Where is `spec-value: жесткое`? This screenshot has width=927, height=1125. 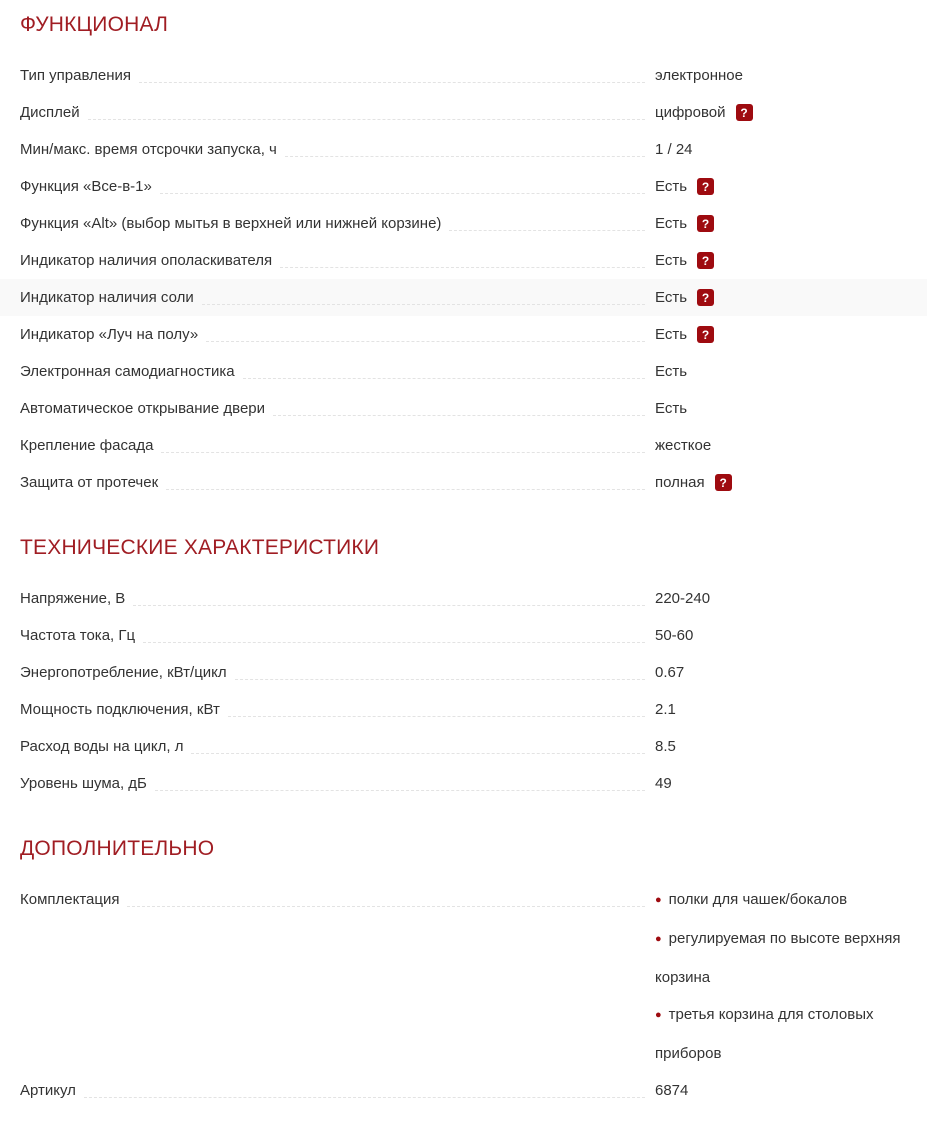 spec-value: жесткое is located at coordinates (683, 445).